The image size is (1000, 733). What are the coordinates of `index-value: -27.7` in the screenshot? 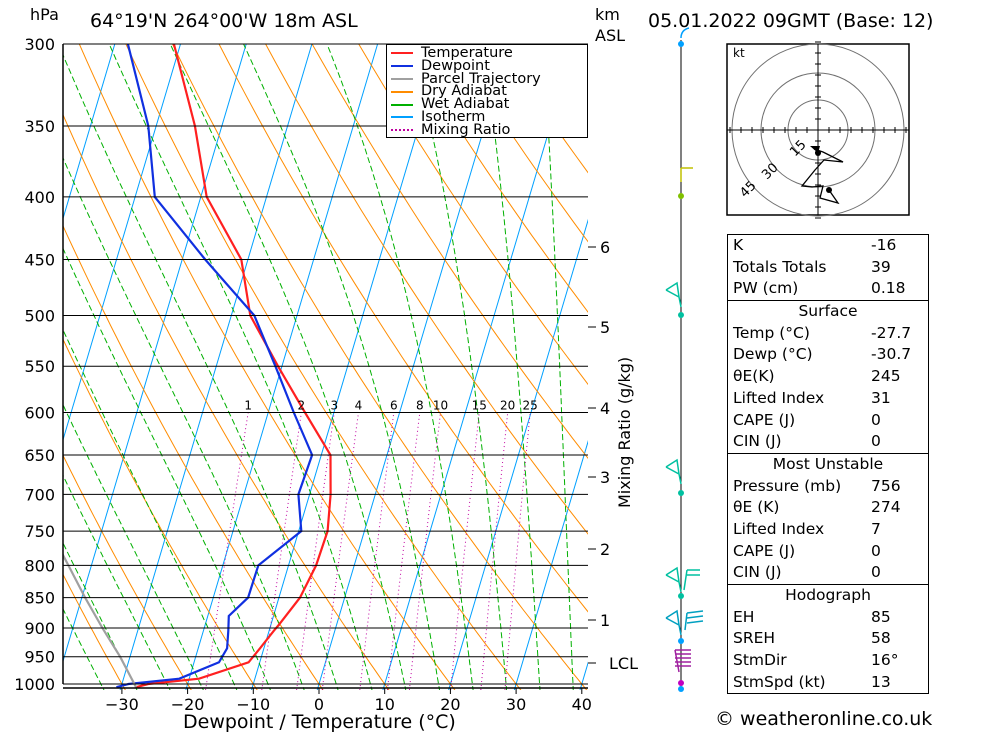 It's located at (891, 332).